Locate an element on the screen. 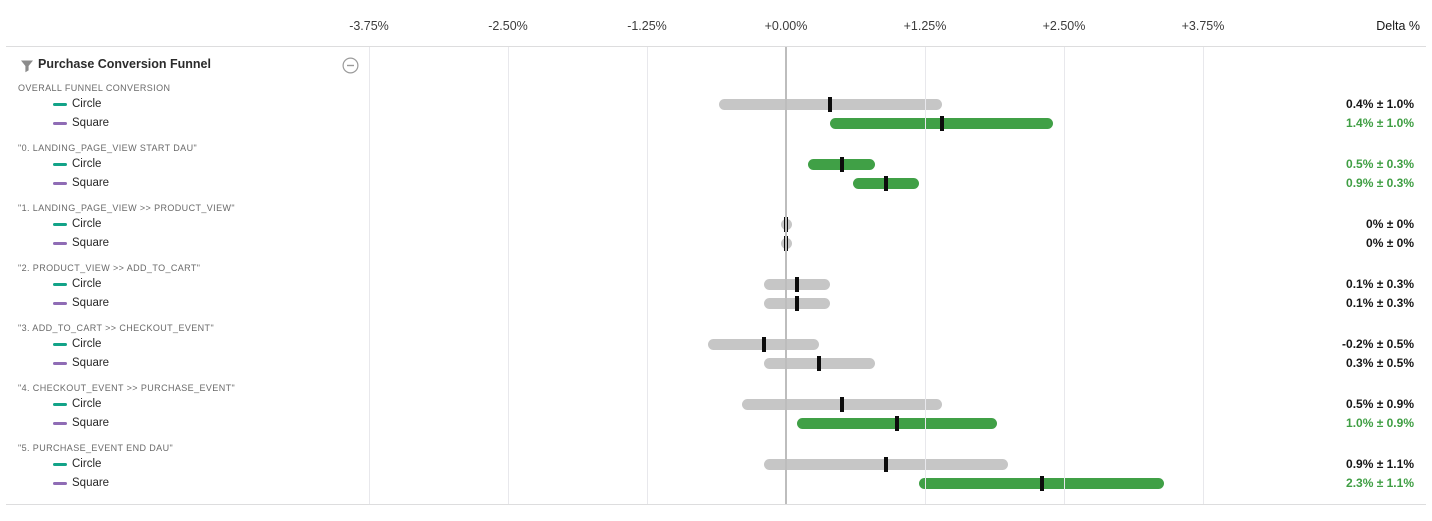 The height and width of the screenshot is (521, 1432). variant-row: Circle 0.9% ± 1.1% is located at coordinates (716, 464).